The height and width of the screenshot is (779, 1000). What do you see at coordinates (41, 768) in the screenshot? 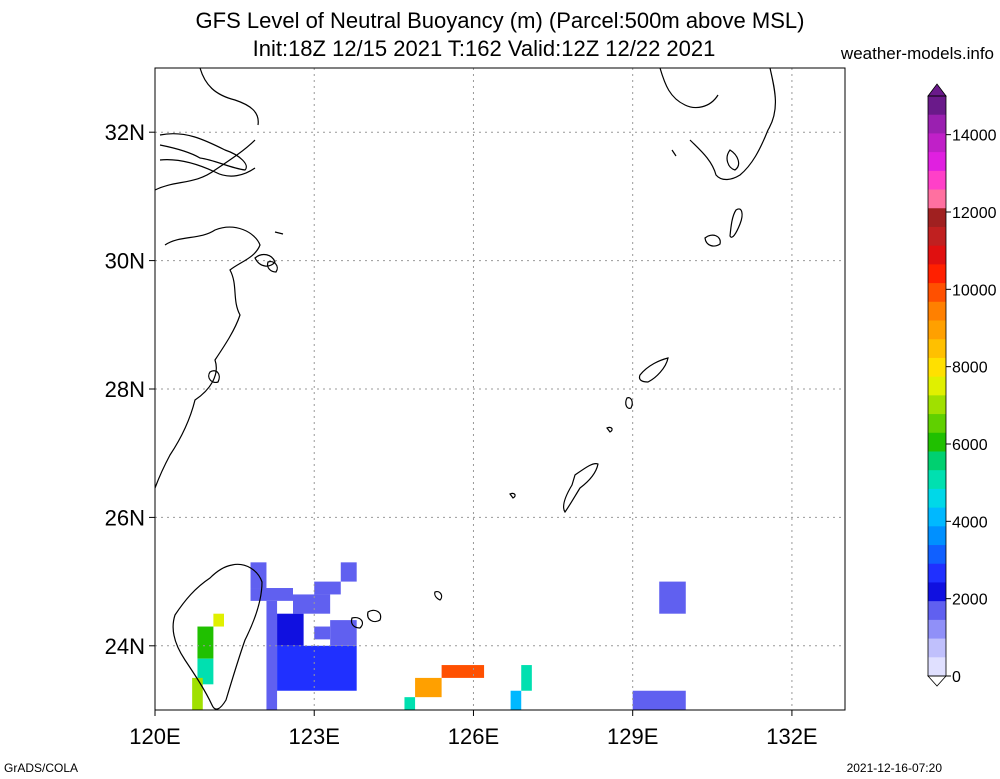
I see `footer-software: GrADS/COLA` at bounding box center [41, 768].